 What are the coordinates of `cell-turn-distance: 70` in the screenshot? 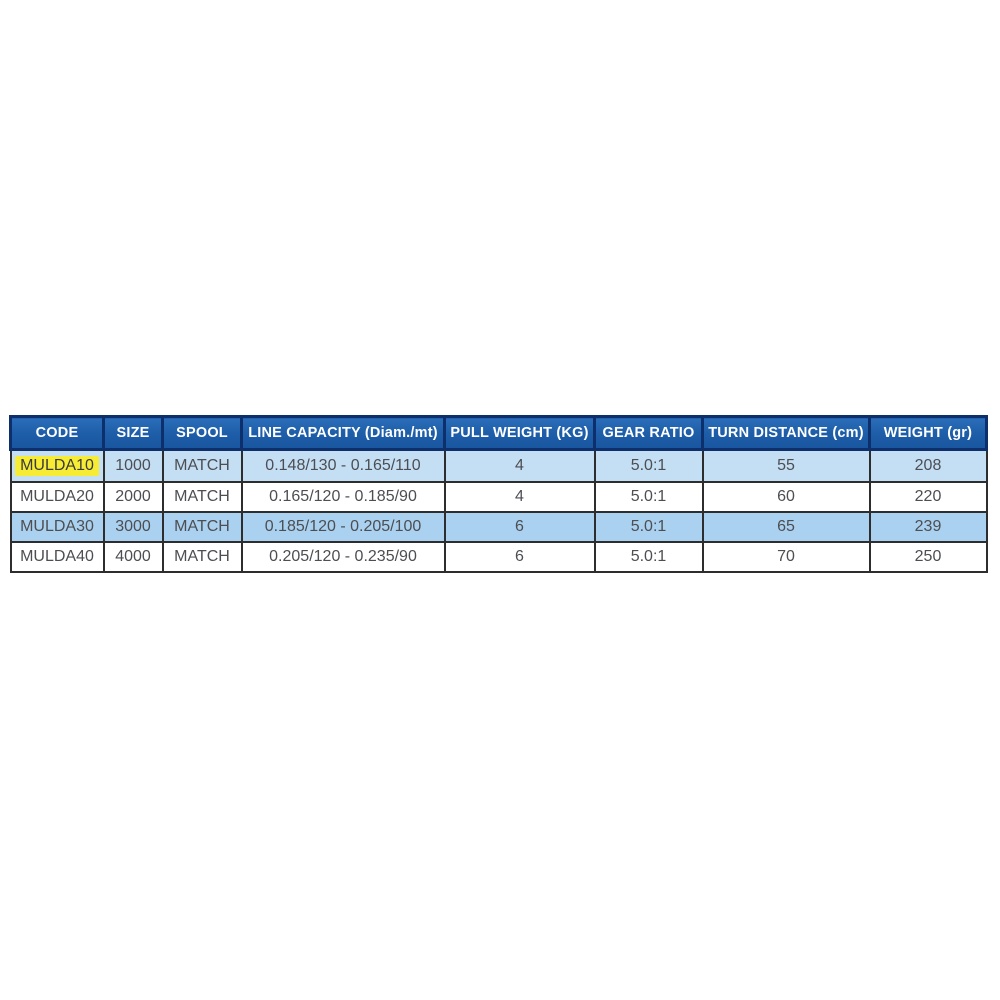 It's located at (786, 557).